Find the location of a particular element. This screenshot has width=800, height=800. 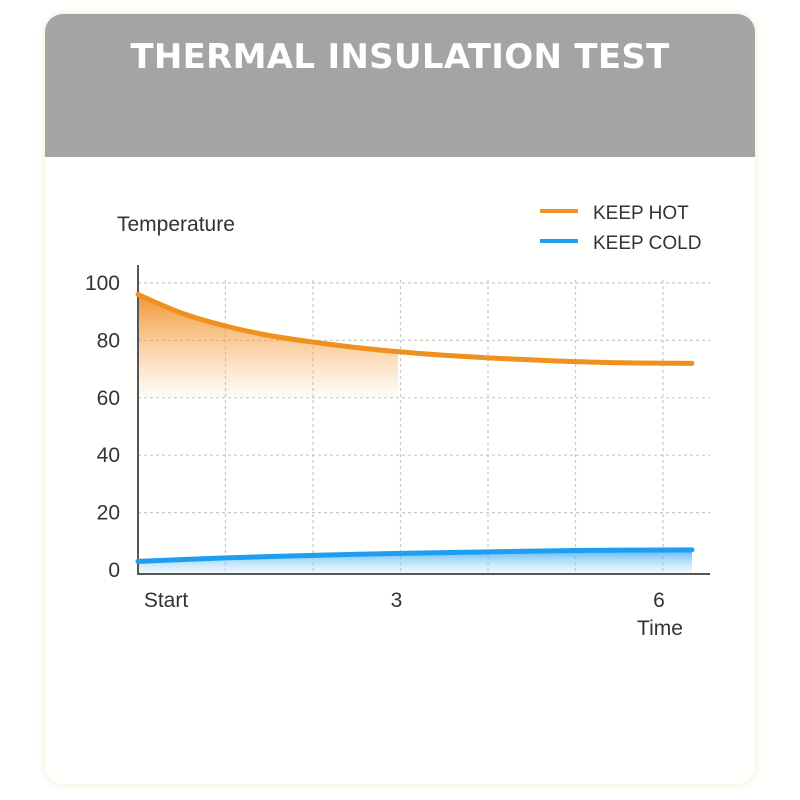

legend-cold-label: KEEP COLD is located at coordinates (647, 243).